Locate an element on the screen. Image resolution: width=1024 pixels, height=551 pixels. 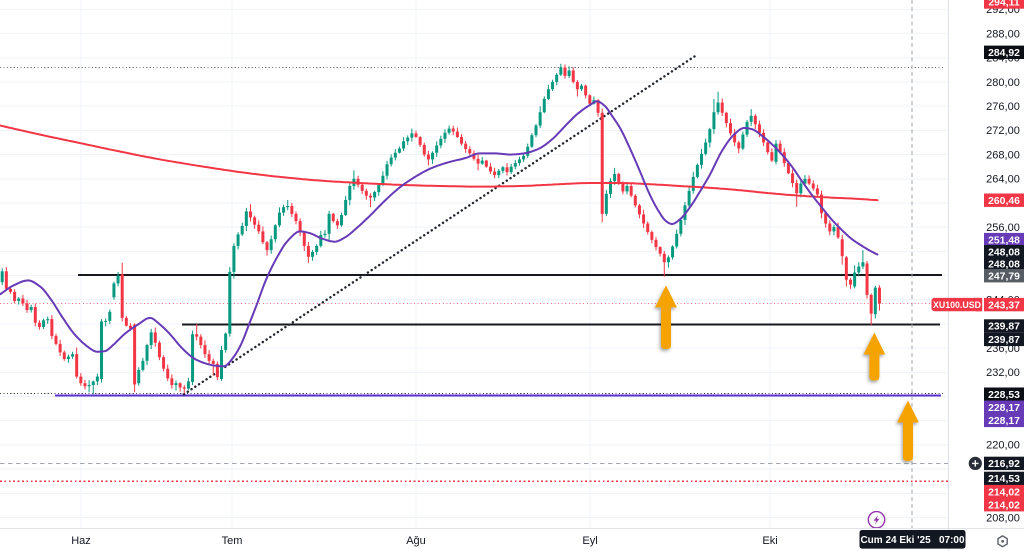
time-axis: Haz Tem Ağu Eyl Eki Cum 24 Eki '25 07:00 is located at coordinates (518, 539).